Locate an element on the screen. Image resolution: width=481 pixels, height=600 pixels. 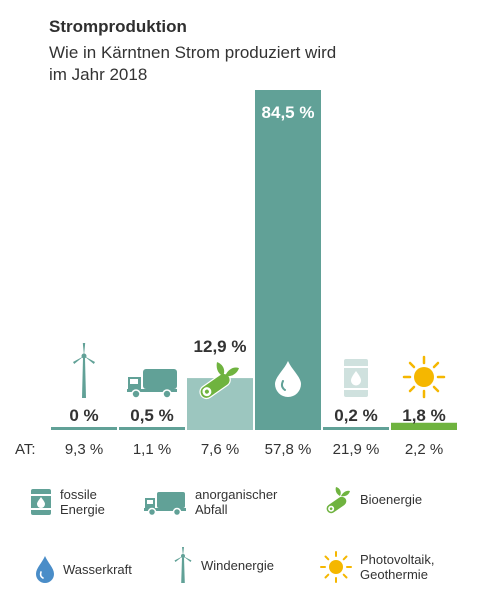
legend-label-water: Wasserkraft is located at coordinates (97, 569).